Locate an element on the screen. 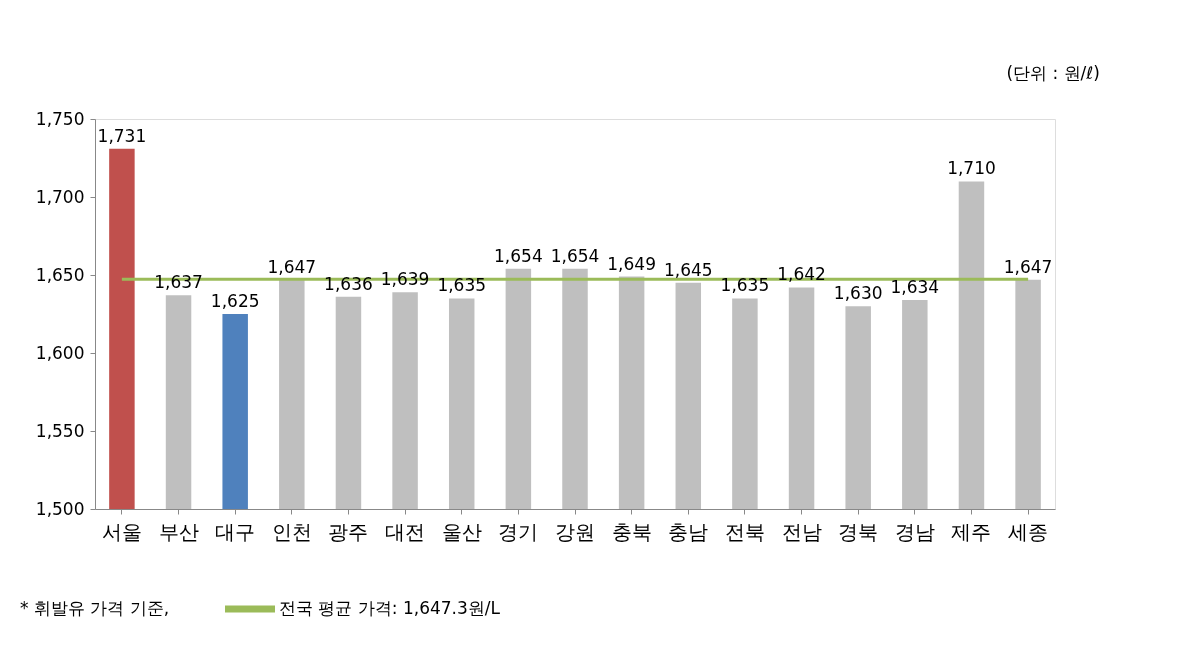 Image resolution: width=1198 pixels, height=648 pixels. y-tick-label: 1,500 is located at coordinates (60, 508).